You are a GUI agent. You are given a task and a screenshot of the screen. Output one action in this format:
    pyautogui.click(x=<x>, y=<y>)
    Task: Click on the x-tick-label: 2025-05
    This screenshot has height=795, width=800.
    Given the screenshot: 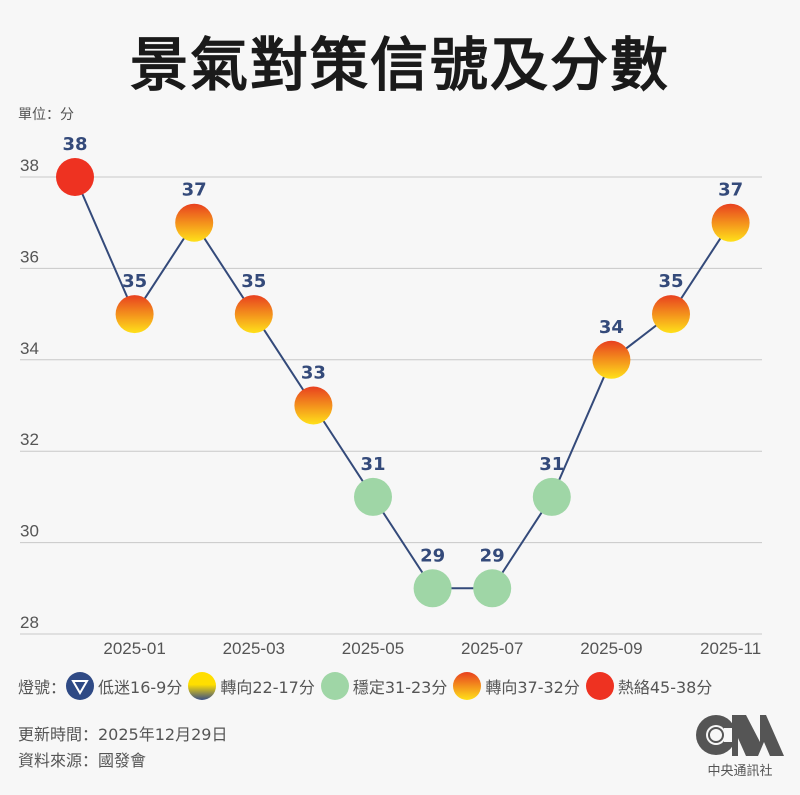 What is the action you would take?
    pyautogui.click(x=373, y=648)
    